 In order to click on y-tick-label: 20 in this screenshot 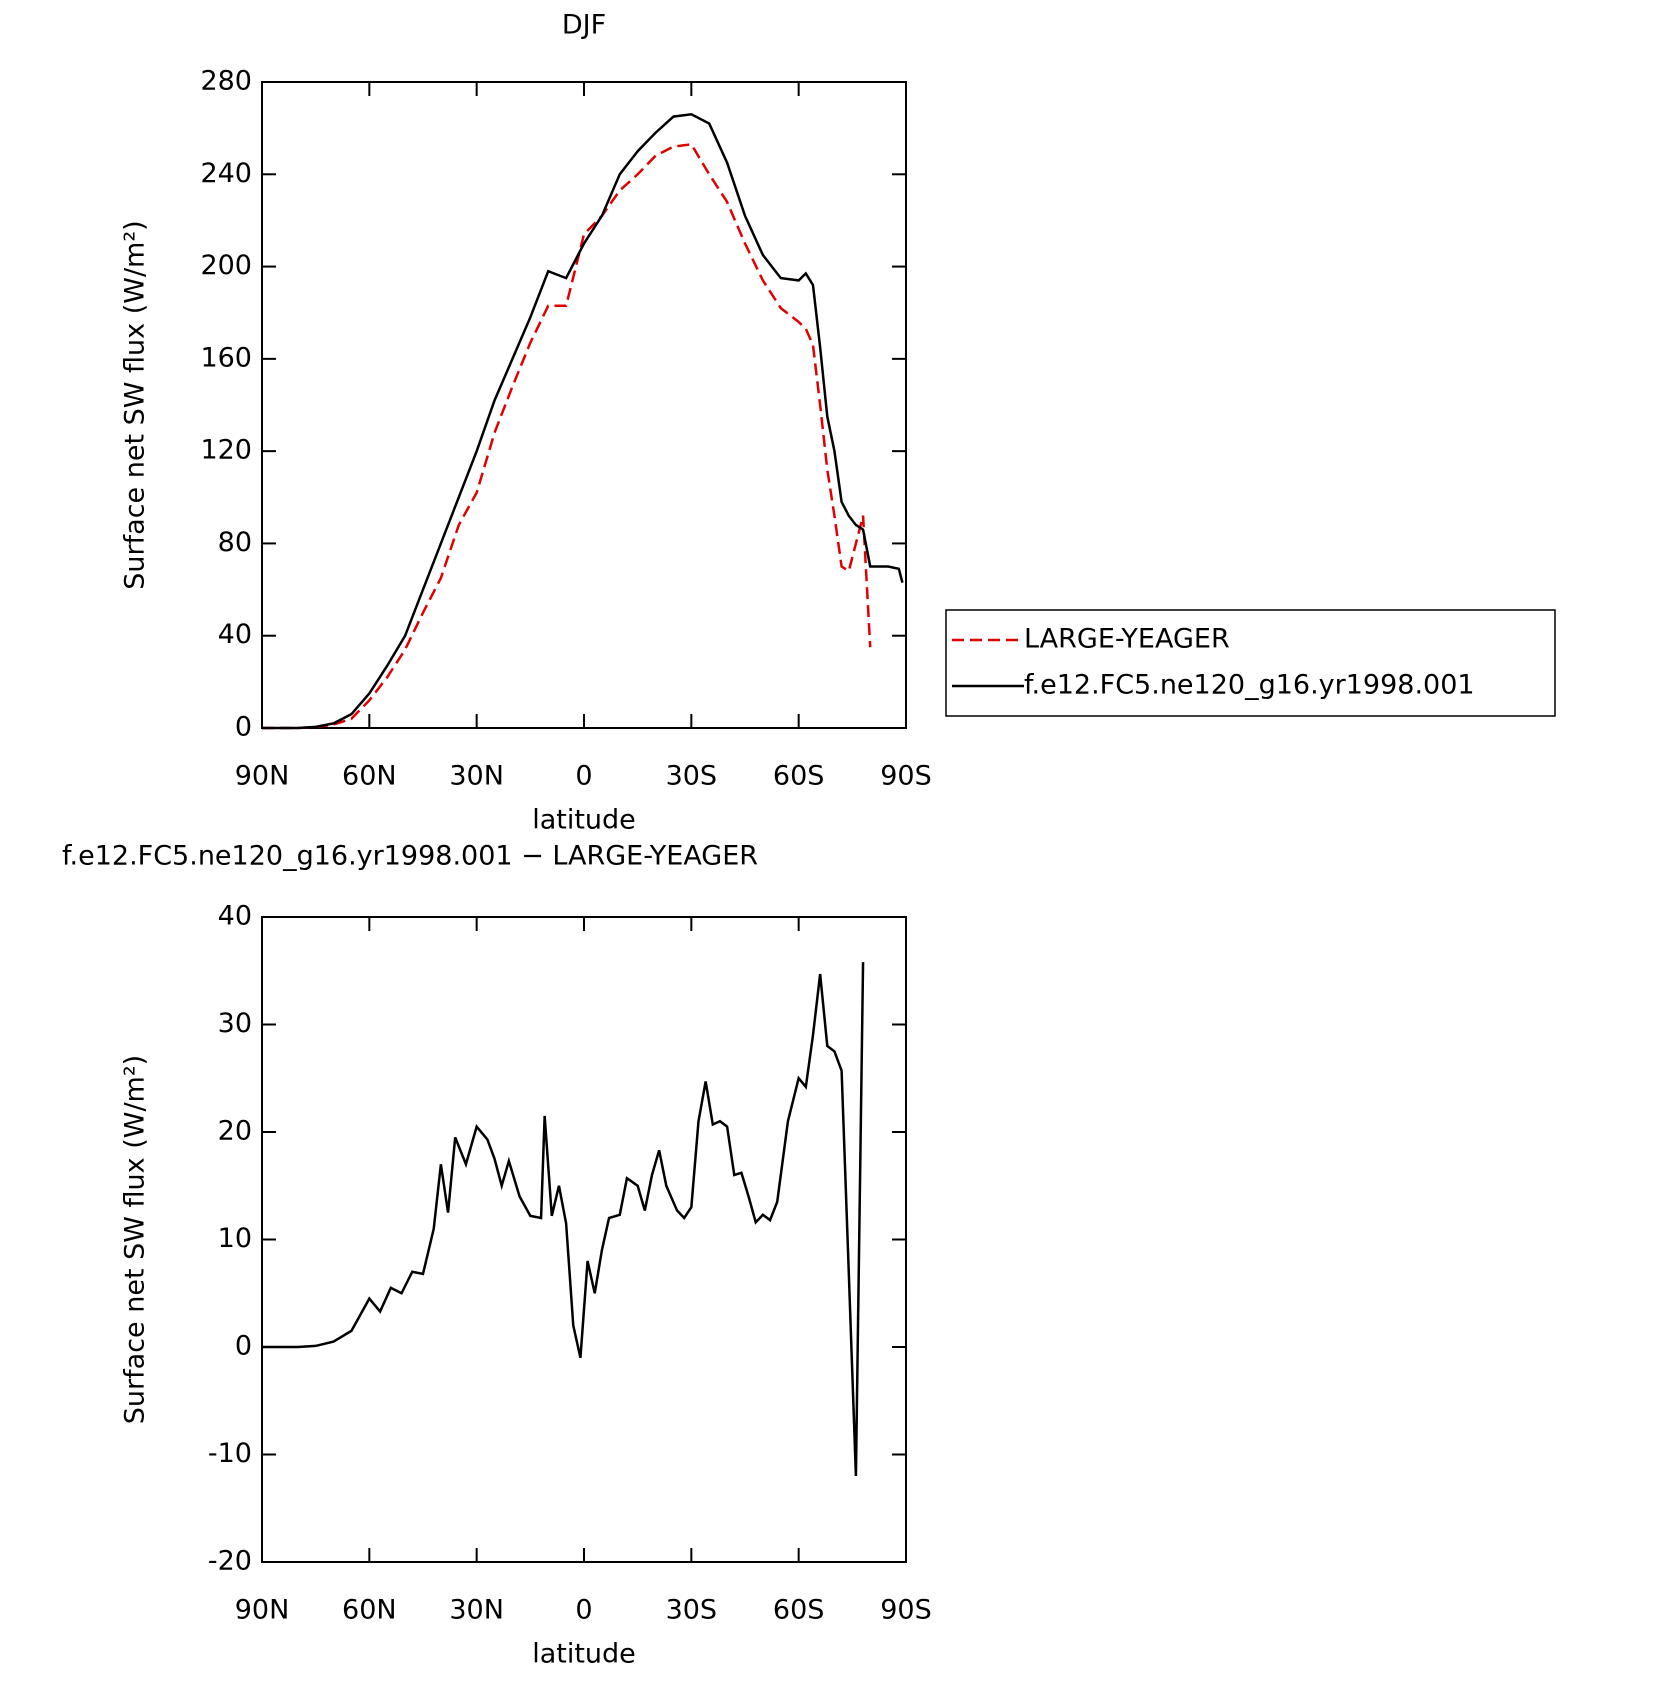, I will do `click(235, 1131)`.